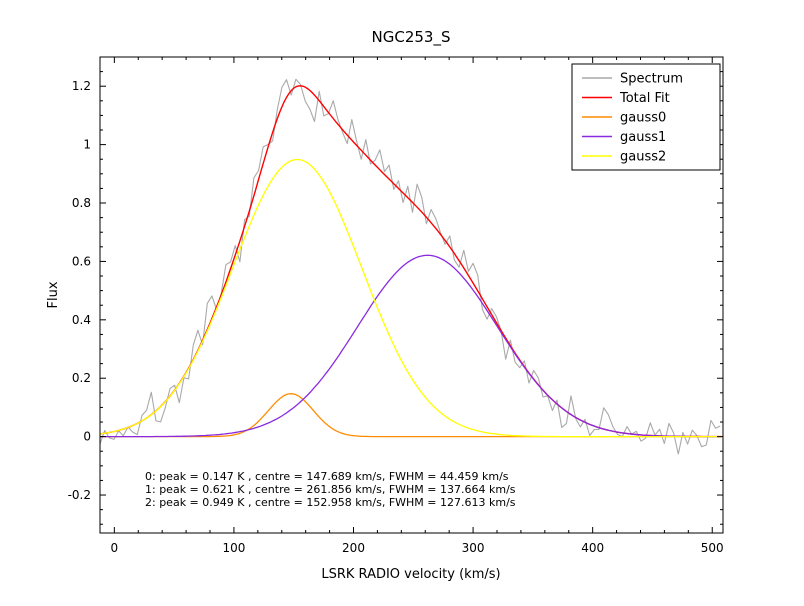 The width and height of the screenshot is (804, 606). Describe the element at coordinates (81, 86) in the screenshot. I see `y-tick-label: 1.2` at that location.